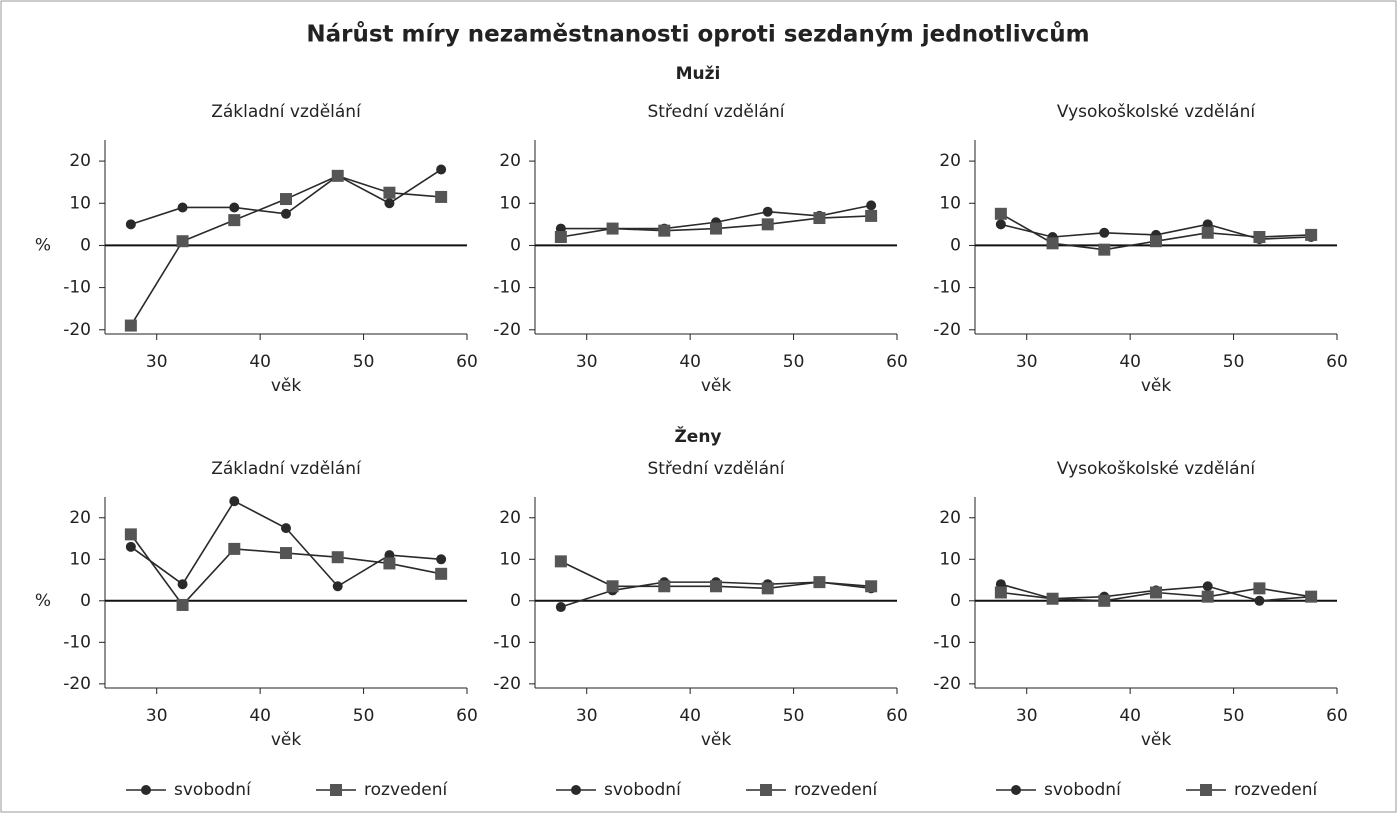 The width and height of the screenshot is (1397, 813). What do you see at coordinates (698, 74) in the screenshot?
I see `section-label: Muži` at bounding box center [698, 74].